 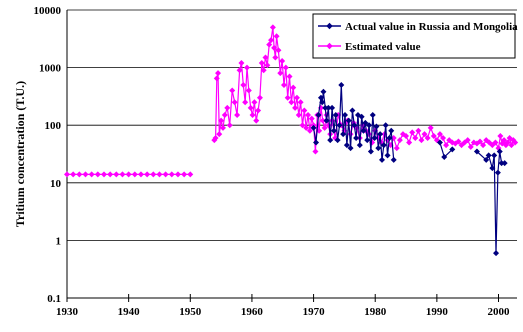 What do you see at coordinates (50, 69) in the screenshot?
I see `y-tick-label: 1000` at bounding box center [50, 69].